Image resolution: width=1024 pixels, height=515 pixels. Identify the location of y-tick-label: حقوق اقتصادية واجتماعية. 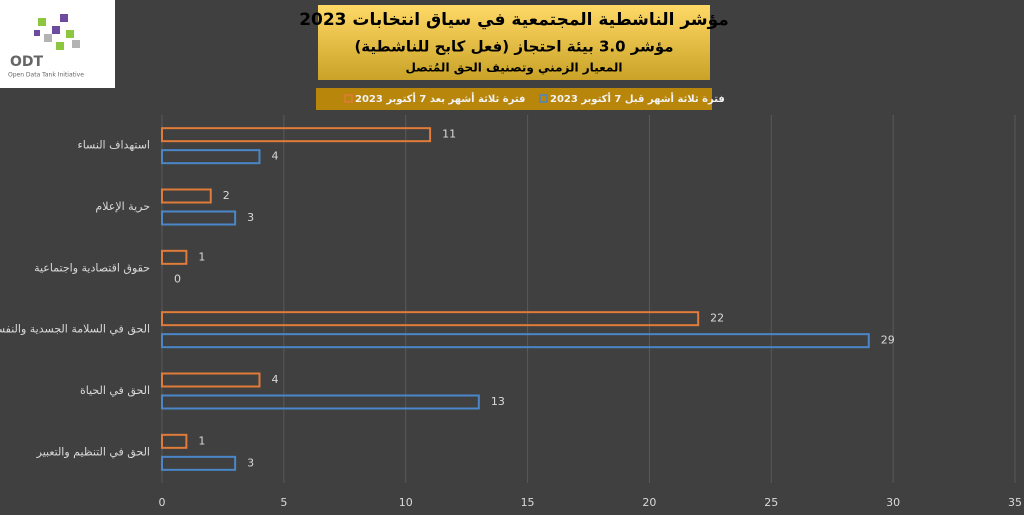
(92, 267).